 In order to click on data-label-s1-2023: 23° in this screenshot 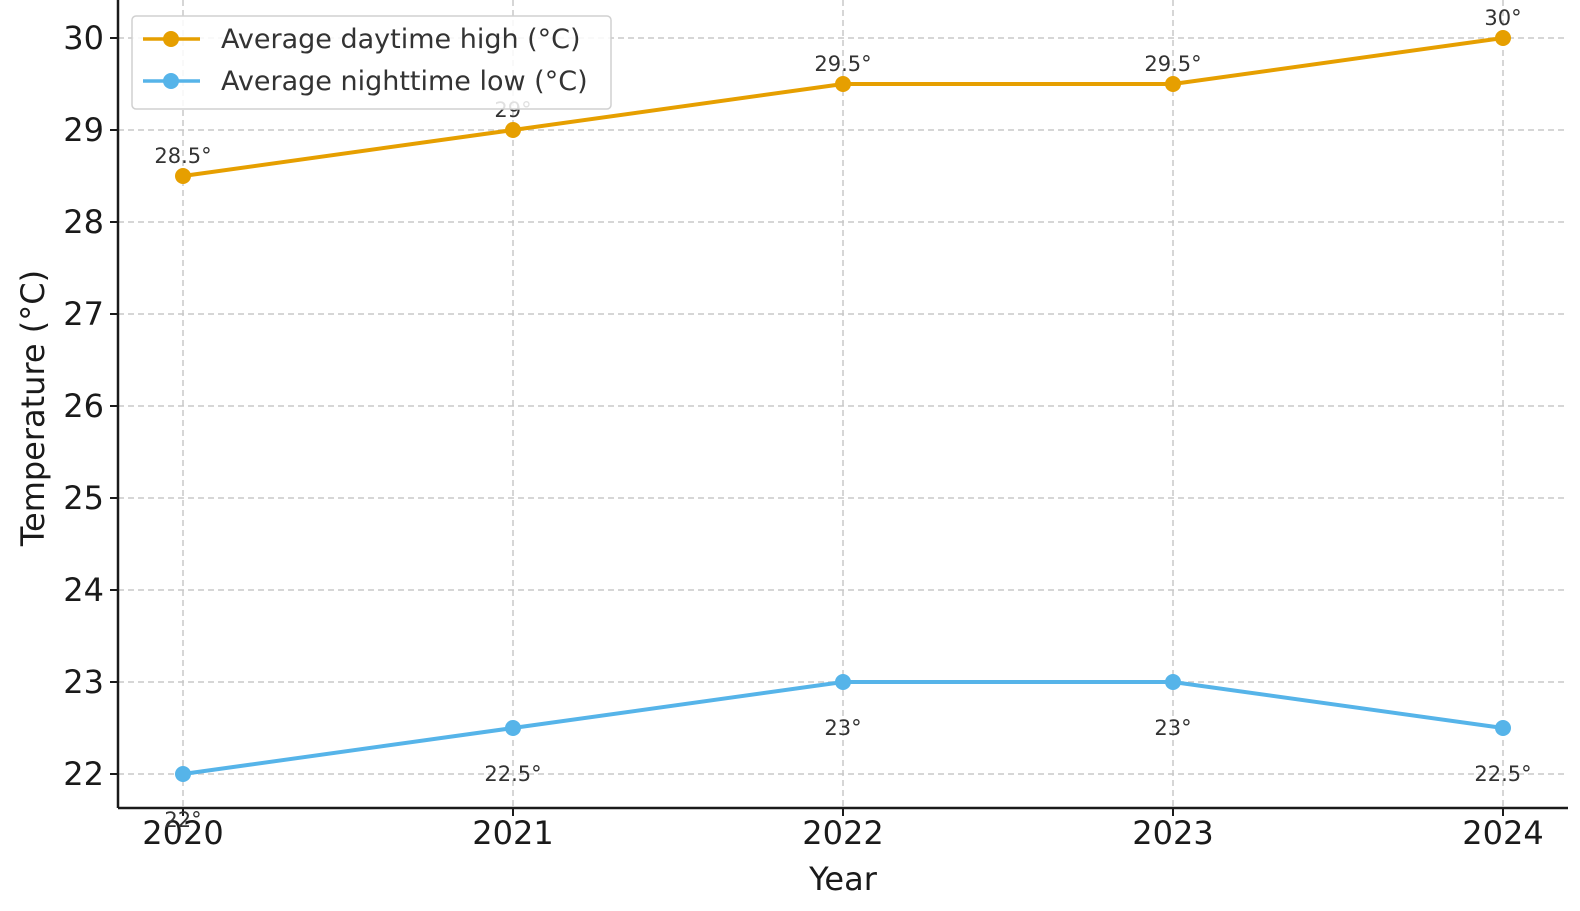, I will do `click(1172, 728)`.